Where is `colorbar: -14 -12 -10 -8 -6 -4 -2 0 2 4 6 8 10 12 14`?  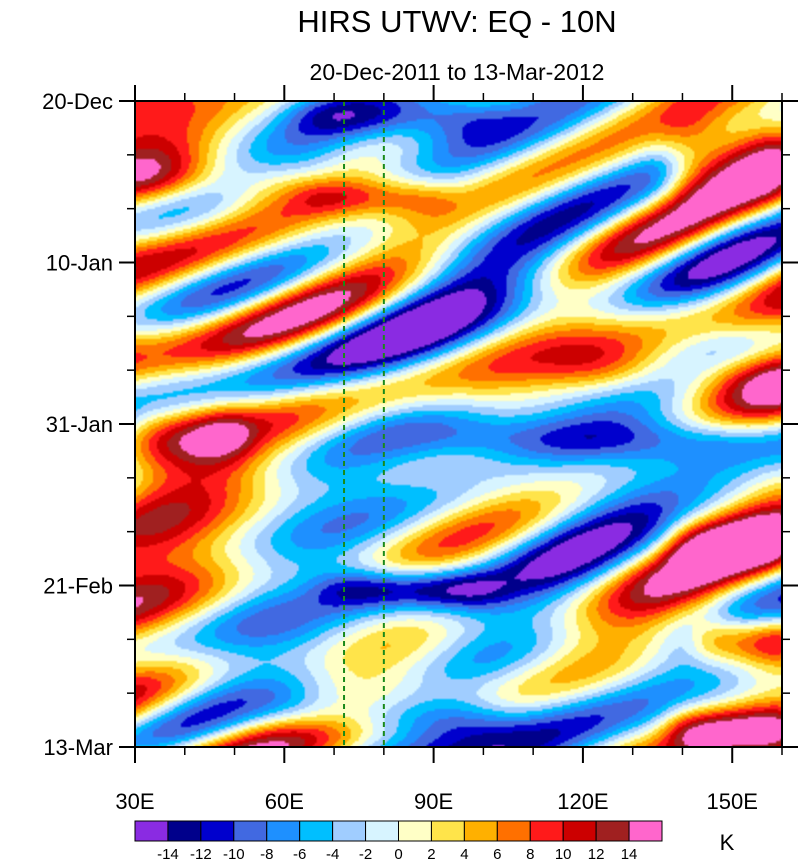
colorbar: -14 -12 -10 -8 -6 -4 -2 0 2 4 6 8 10 12 14 is located at coordinates (398, 841).